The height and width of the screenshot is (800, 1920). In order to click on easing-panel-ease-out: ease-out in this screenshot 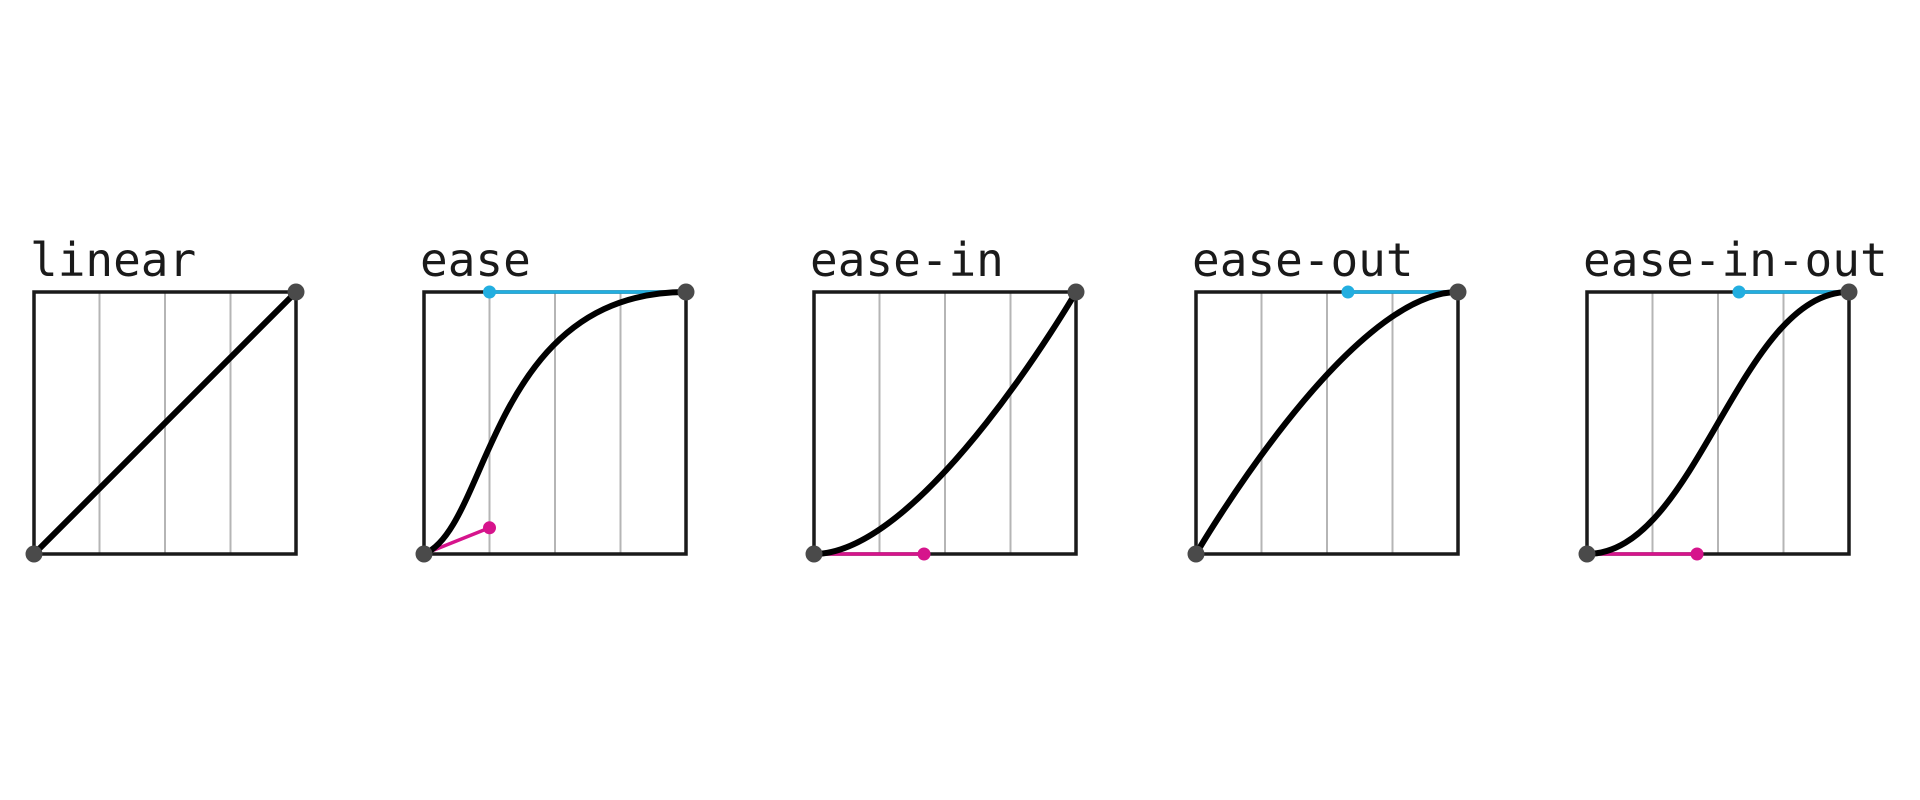, I will do `click(1327, 398)`.